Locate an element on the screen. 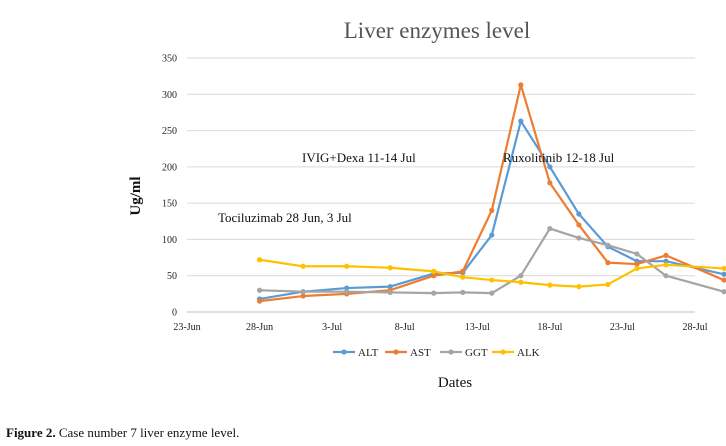 Image resolution: width=726 pixels, height=446 pixels. annotation-ruxolitinib: Ruxolitinib 12-18 Jul is located at coordinates (559, 157).